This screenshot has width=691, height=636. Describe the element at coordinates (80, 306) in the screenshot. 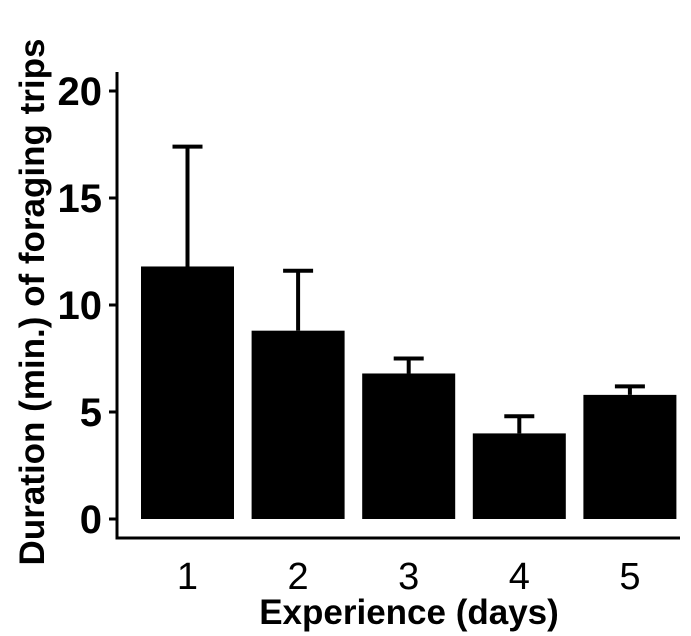

I see `y-tick-label: 10` at that location.